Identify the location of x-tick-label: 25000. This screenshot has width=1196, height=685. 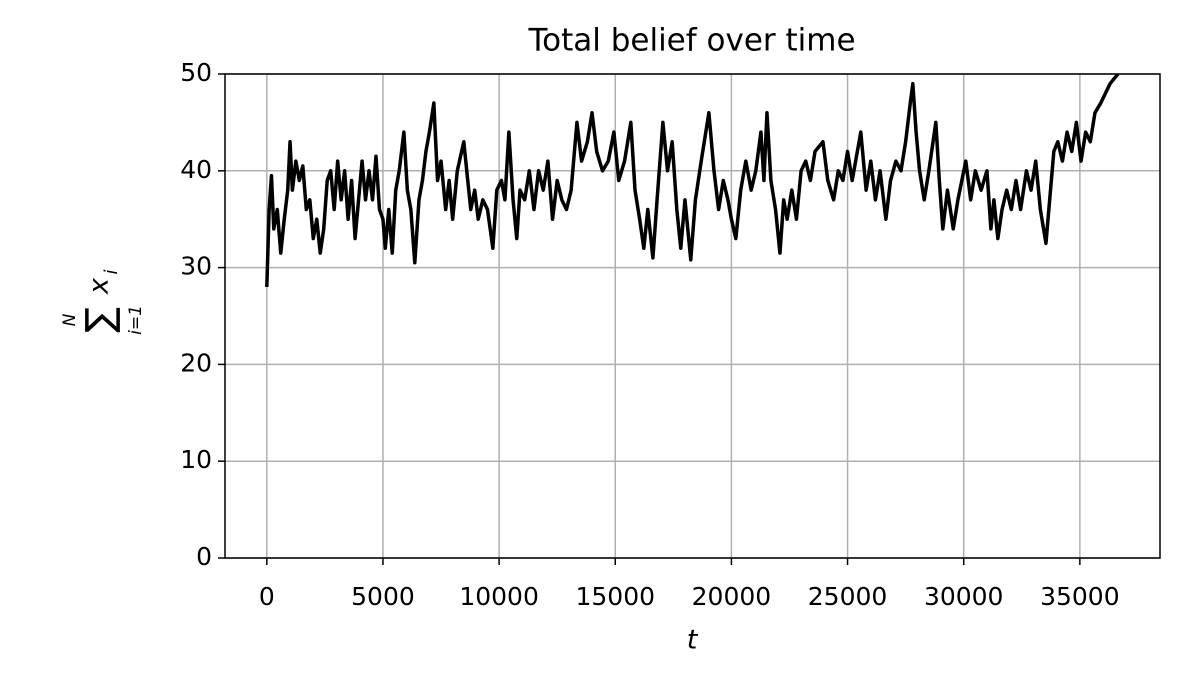
(848, 596).